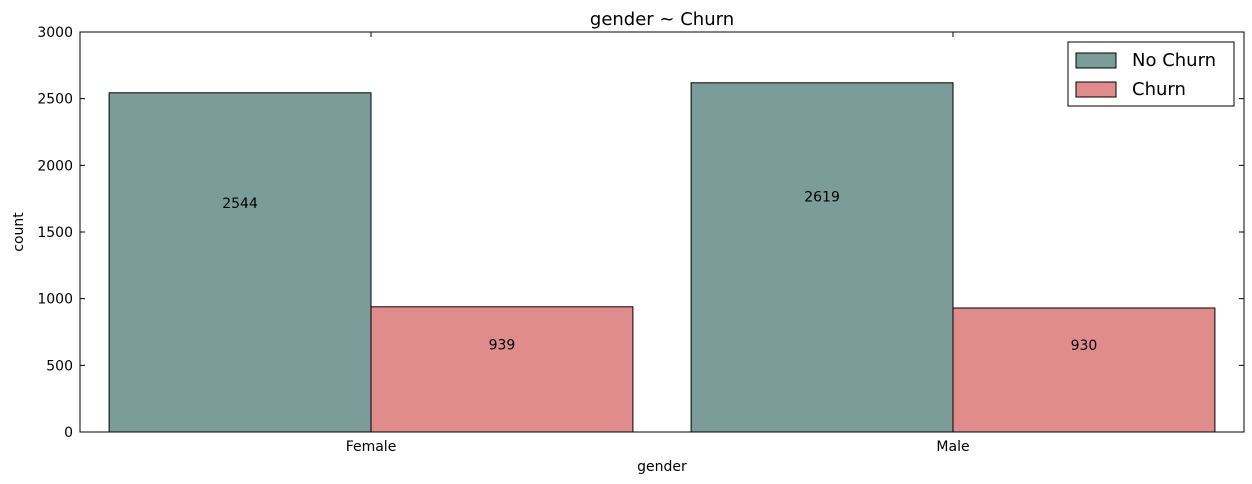  What do you see at coordinates (371, 447) in the screenshot?
I see `x-tick-label: Female` at bounding box center [371, 447].